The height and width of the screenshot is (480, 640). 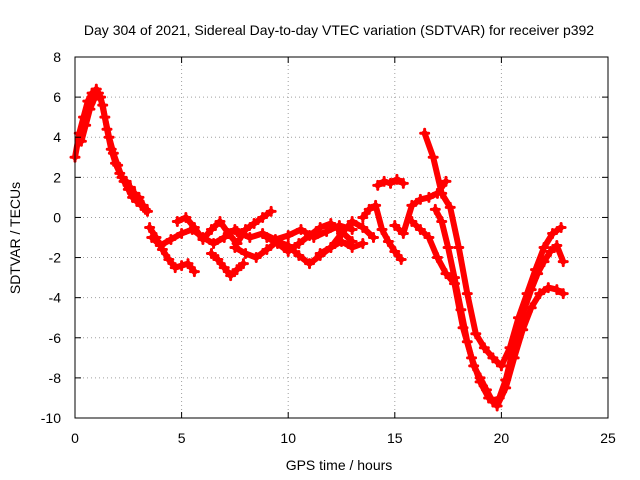 What do you see at coordinates (15, 238) in the screenshot?
I see `y-axis-label: SDTVAR / TECUs` at bounding box center [15, 238].